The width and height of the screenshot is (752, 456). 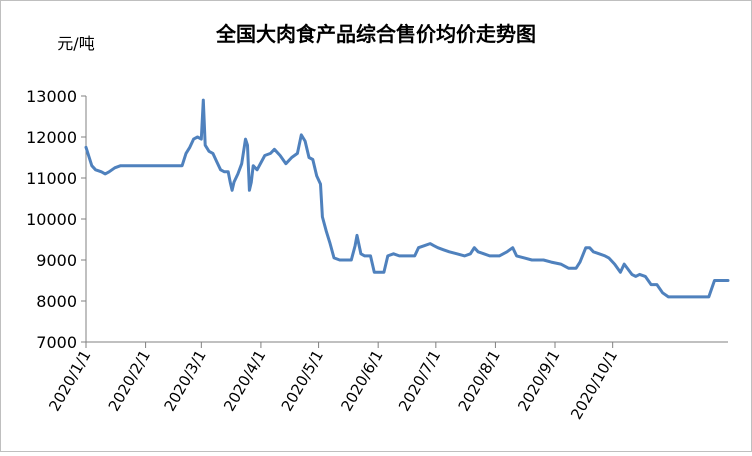 What do you see at coordinates (594, 385) in the screenshot?
I see `x-tick-label: 2020/10/1` at bounding box center [594, 385].